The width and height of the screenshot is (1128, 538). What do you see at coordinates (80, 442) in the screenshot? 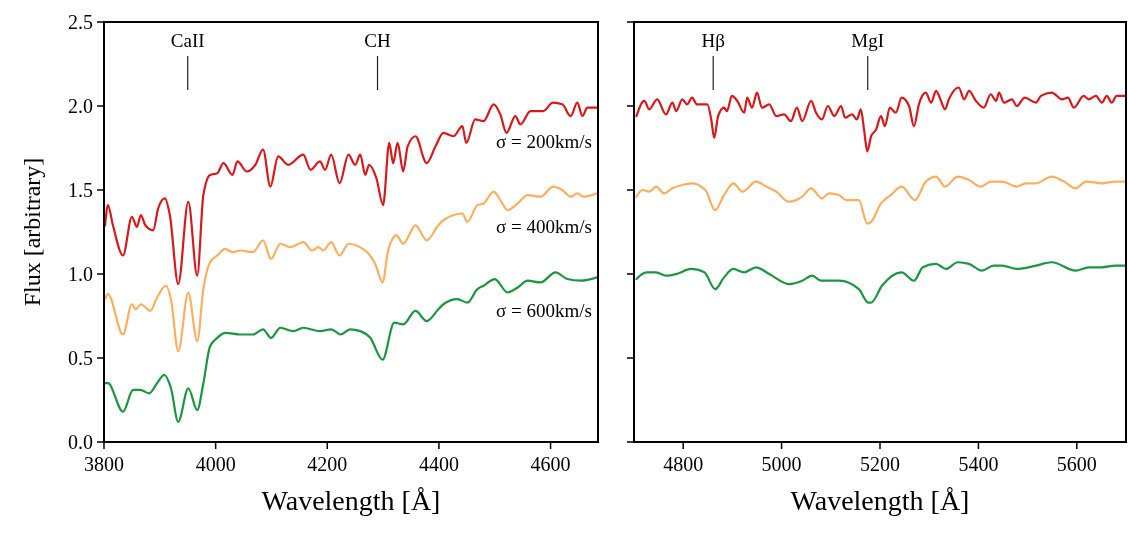
I see `y-tick-label: 0.0` at bounding box center [80, 442].